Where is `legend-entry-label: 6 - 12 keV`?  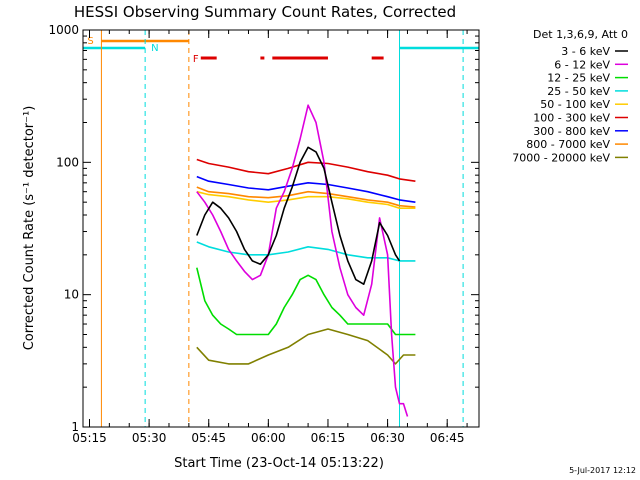 legend-entry-label: 6 - 12 keV is located at coordinates (582, 64).